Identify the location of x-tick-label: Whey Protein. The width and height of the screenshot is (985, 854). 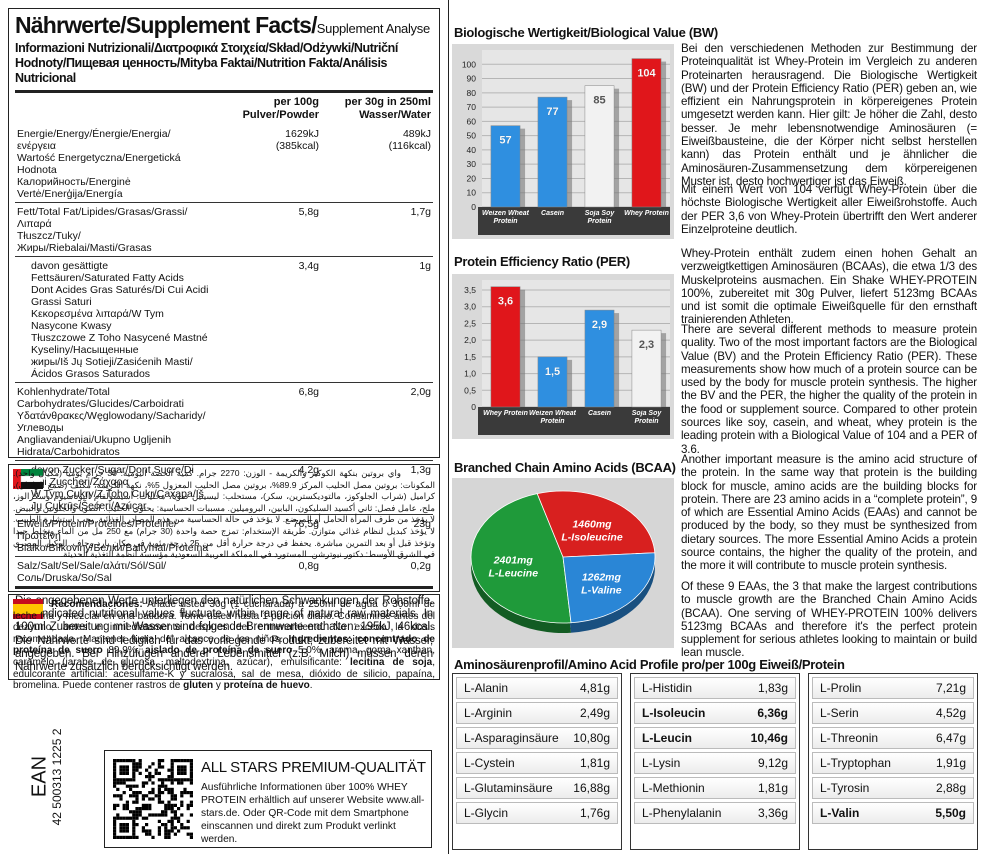
(646, 213).